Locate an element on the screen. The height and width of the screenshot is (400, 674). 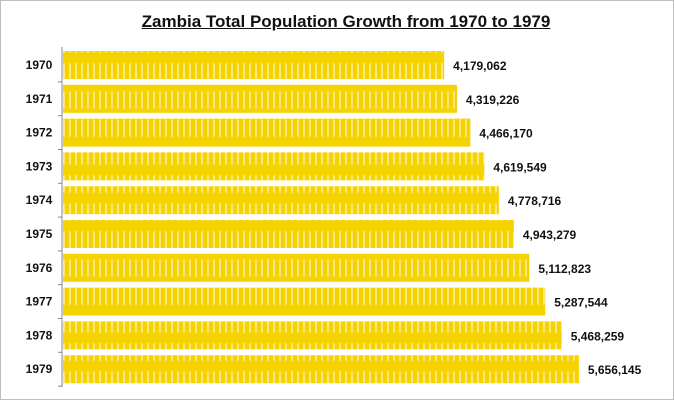
data-label-1970: 4,179,062 is located at coordinates (480, 66).